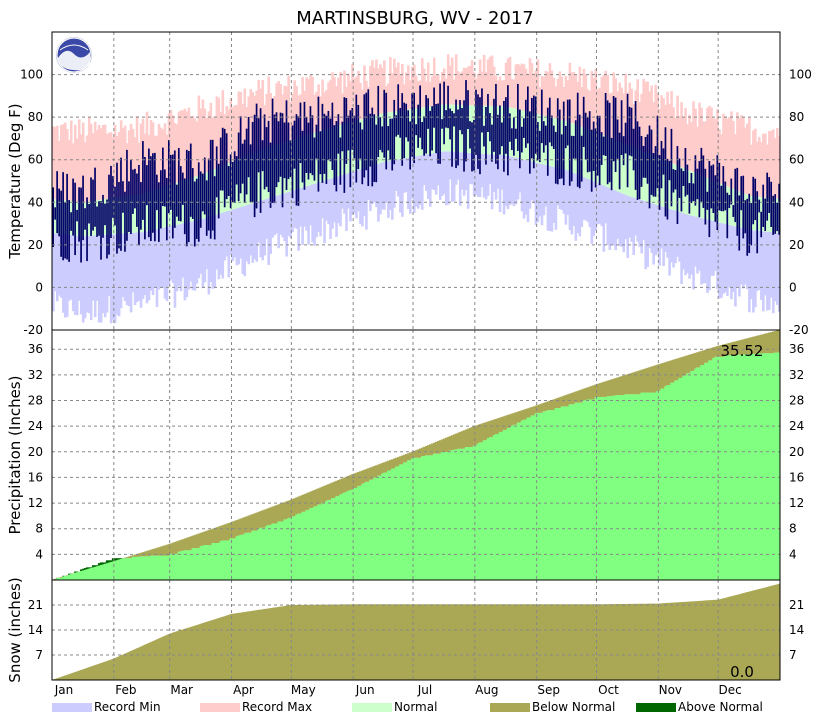 The height and width of the screenshot is (720, 830). Describe the element at coordinates (415, 707) in the screenshot. I see `legend-label: Normal` at that location.